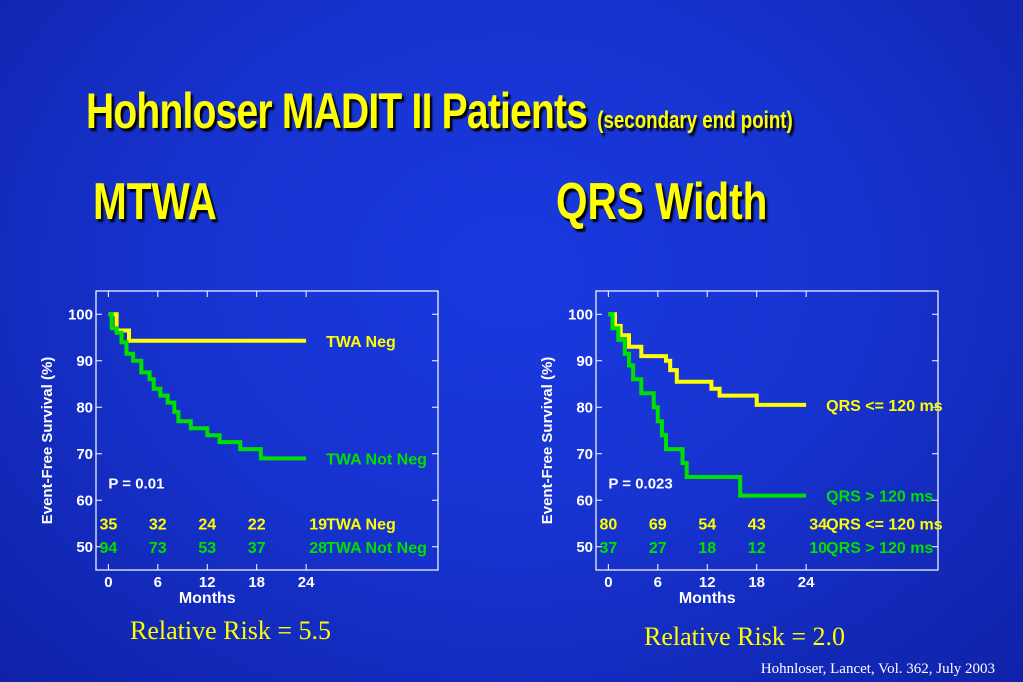 Image resolution: width=1023 pixels, height=682 pixels. What do you see at coordinates (658, 525) in the screenshot?
I see `at-risk-count: 69` at bounding box center [658, 525].